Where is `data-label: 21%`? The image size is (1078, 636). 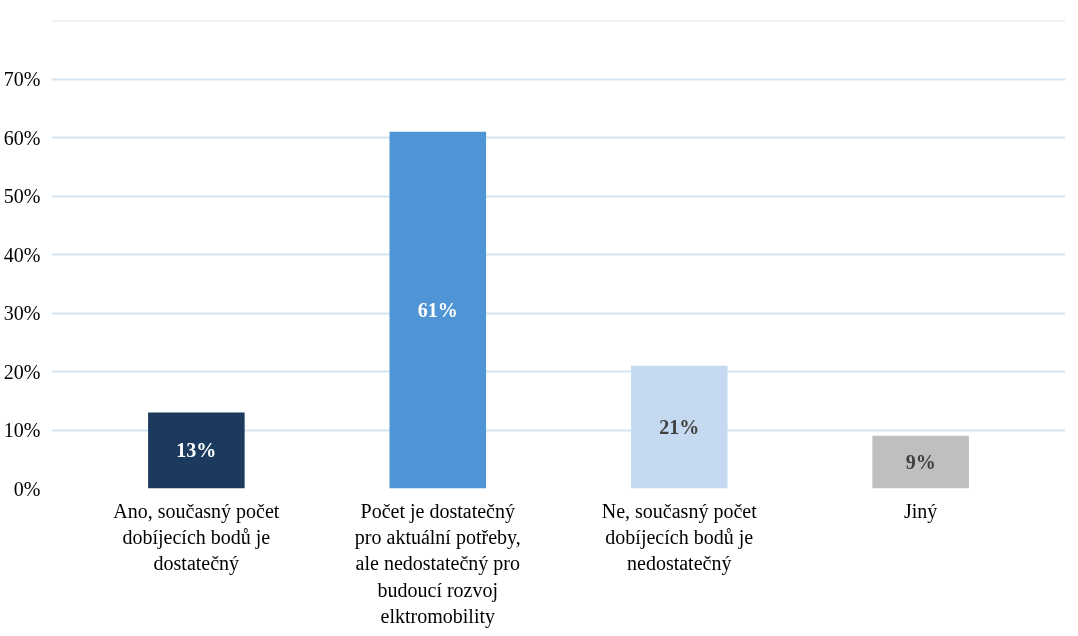
data-label: 21% is located at coordinates (679, 427).